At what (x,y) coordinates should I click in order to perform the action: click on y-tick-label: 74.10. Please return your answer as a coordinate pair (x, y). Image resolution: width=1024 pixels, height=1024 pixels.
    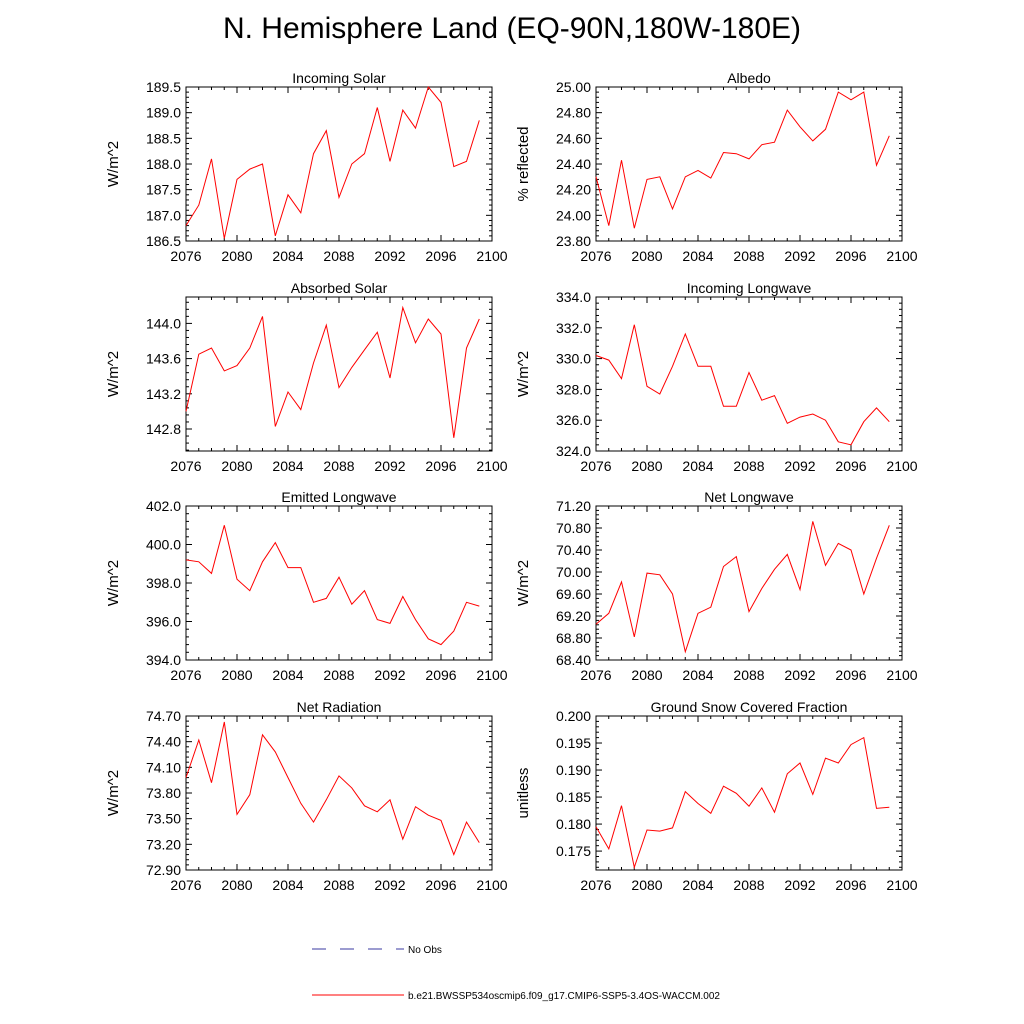
    Looking at the image, I should click on (163, 767).